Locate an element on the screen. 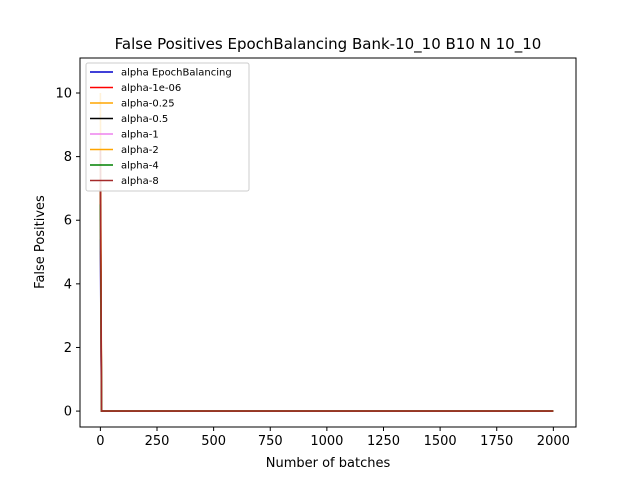  legend-label-3: alpha-0.5 is located at coordinates (144, 119).